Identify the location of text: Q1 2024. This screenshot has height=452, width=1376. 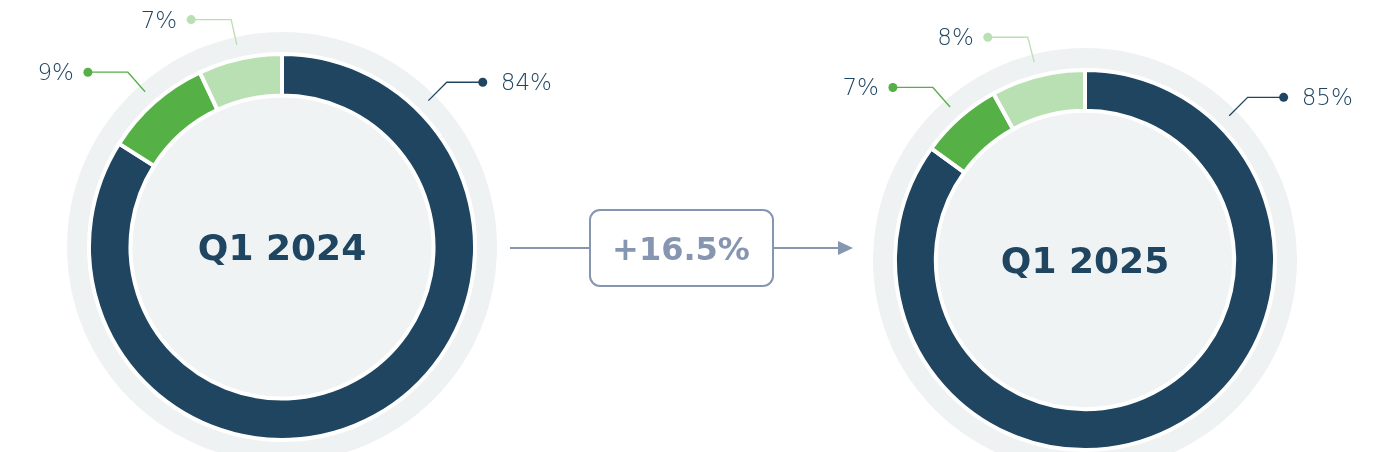
(282, 247).